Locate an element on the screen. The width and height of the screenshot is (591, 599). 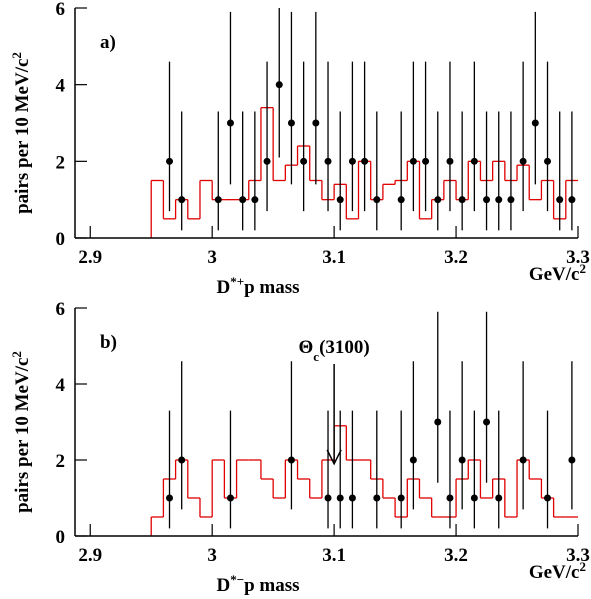
annotation-part: Θ is located at coordinates (306, 347).